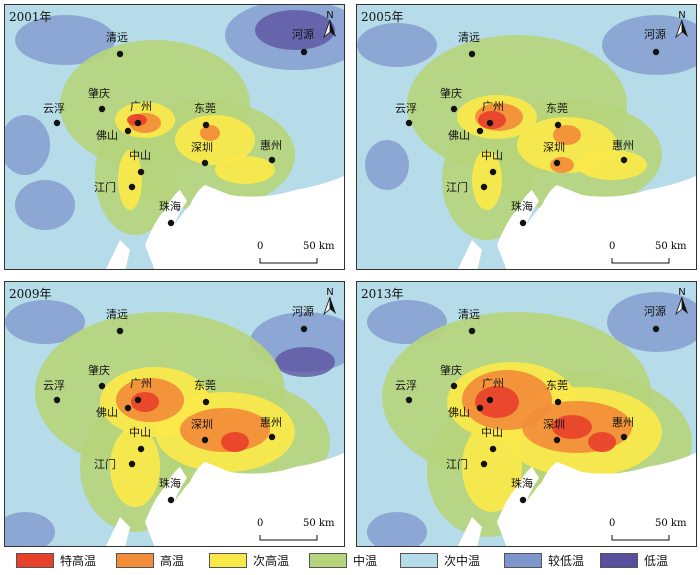 This screenshot has width=700, height=575. Describe the element at coordinates (440, 560) in the screenshot. I see `legend-item-sub-medium: 次中温` at that location.